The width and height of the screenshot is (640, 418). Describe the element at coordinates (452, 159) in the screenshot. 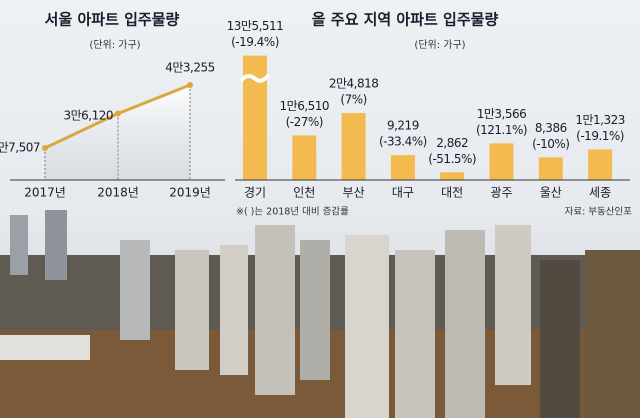

I see `change-label: (-51.5%)` at that location.